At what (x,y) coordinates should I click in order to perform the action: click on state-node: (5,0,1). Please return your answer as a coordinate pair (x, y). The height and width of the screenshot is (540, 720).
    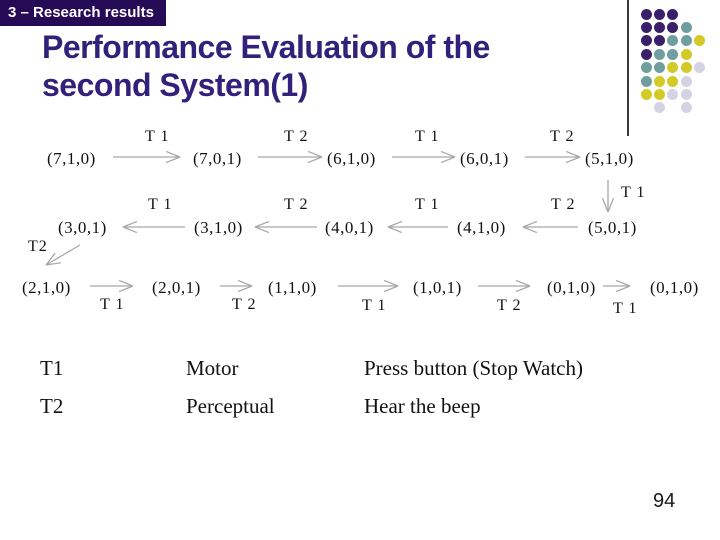
    Looking at the image, I should click on (612, 227).